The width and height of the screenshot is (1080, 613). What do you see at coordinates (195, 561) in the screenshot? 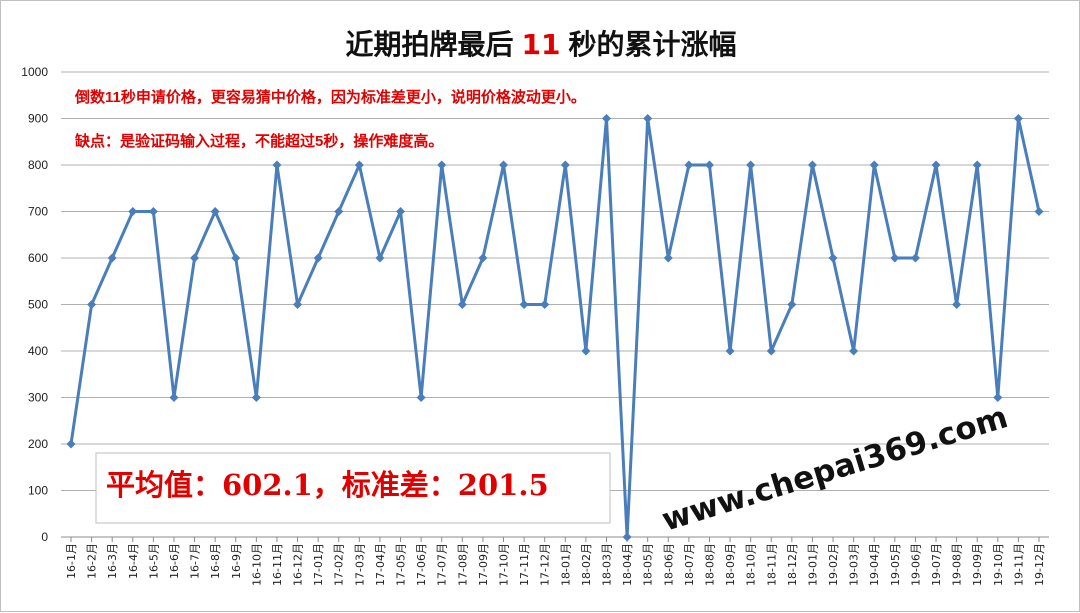
I see `x-tick-label: 16-7月` at bounding box center [195, 561].